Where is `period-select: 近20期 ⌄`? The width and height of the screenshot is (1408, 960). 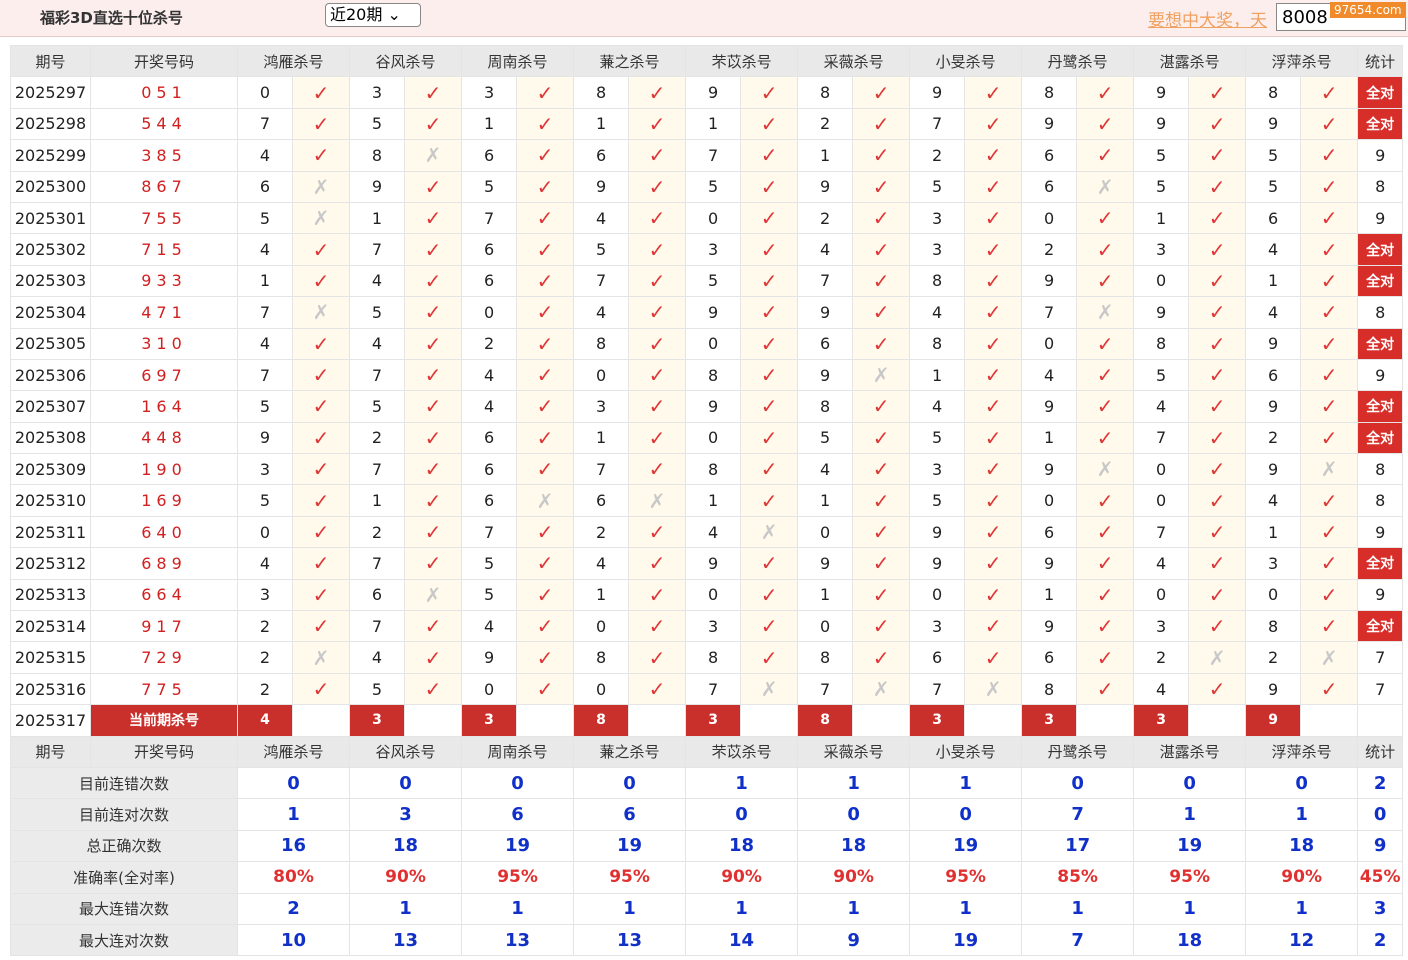 period-select: 近20期 ⌄ is located at coordinates (373, 15).